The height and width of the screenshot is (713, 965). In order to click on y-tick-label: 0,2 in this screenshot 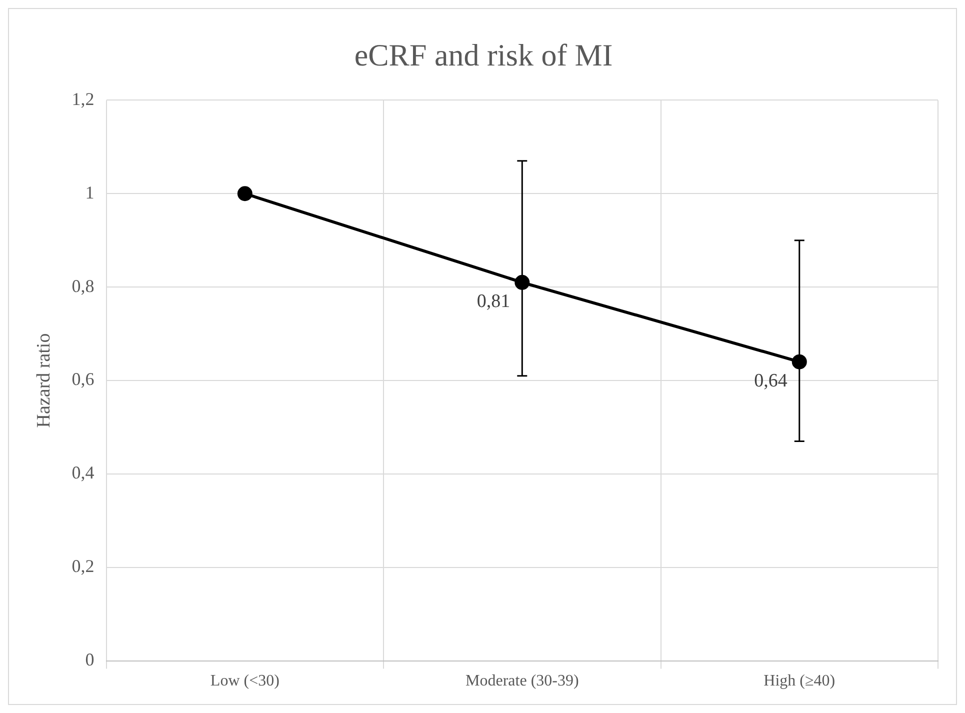, I will do `click(83, 566)`.